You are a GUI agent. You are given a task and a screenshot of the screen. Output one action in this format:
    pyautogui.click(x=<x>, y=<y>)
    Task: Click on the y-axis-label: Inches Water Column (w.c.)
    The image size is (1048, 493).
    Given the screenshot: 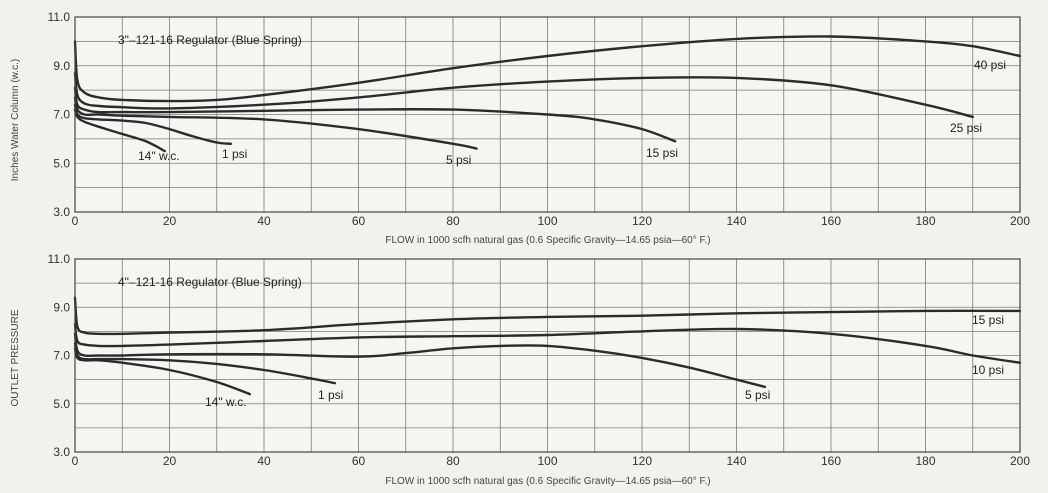 What is the action you would take?
    pyautogui.click(x=15, y=120)
    